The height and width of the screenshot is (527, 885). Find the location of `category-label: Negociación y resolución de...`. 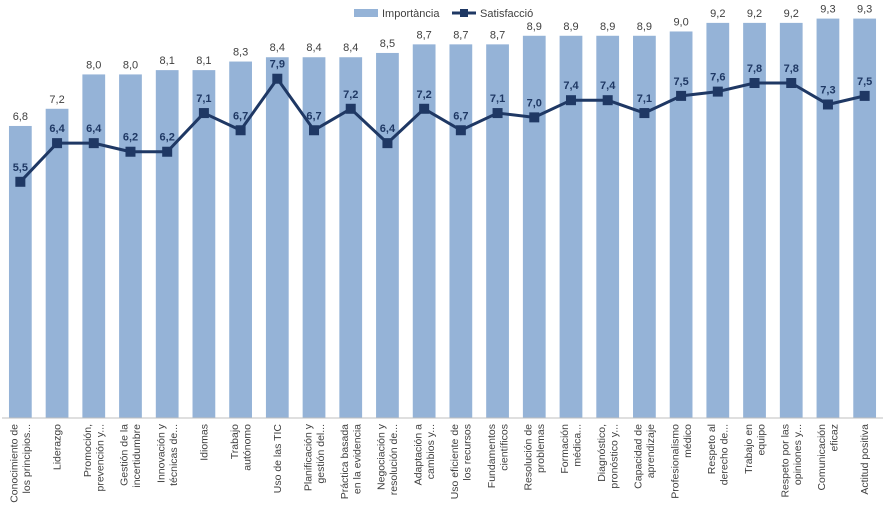

category-label: Negociación y resolución de... is located at coordinates (388, 459).